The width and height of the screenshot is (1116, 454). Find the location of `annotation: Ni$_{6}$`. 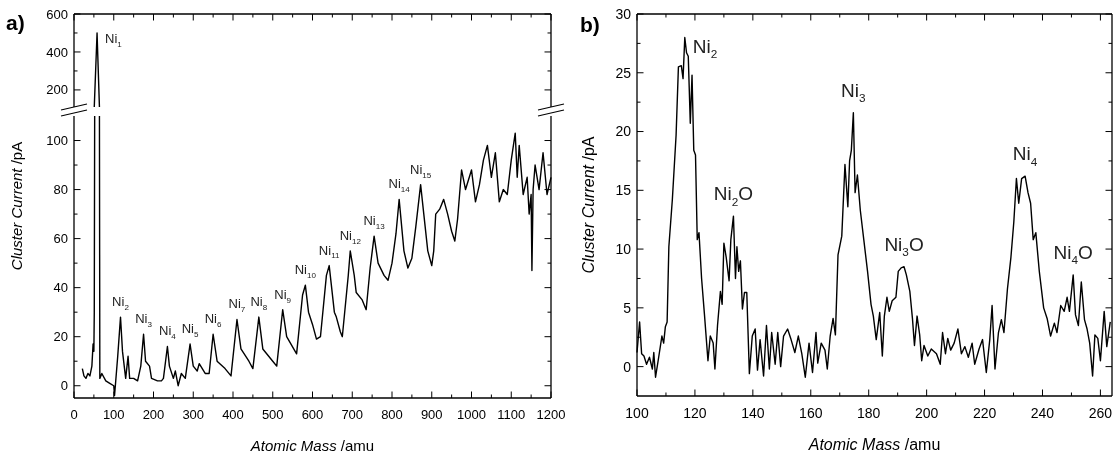

annotation: Ni$_{6}$ is located at coordinates (213, 320).